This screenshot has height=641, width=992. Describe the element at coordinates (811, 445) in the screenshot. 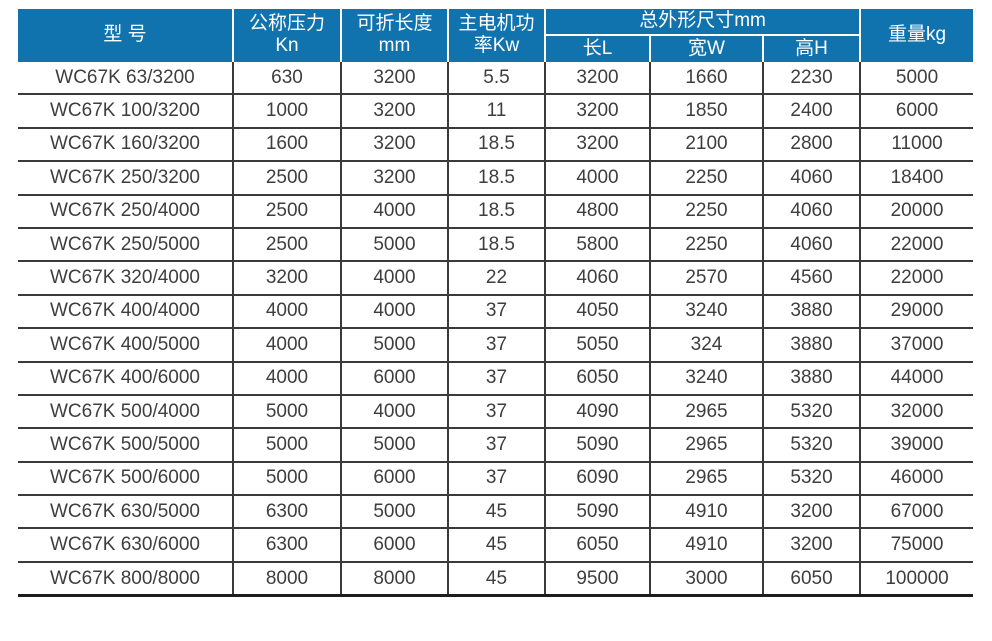

I see `cell-dim-height: 5320` at that location.